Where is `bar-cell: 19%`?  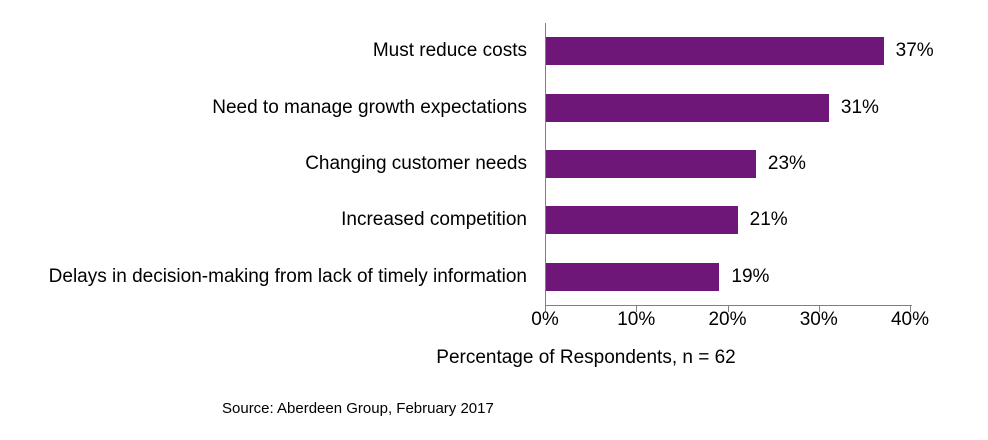
bar-cell: 19% is located at coordinates (766, 277).